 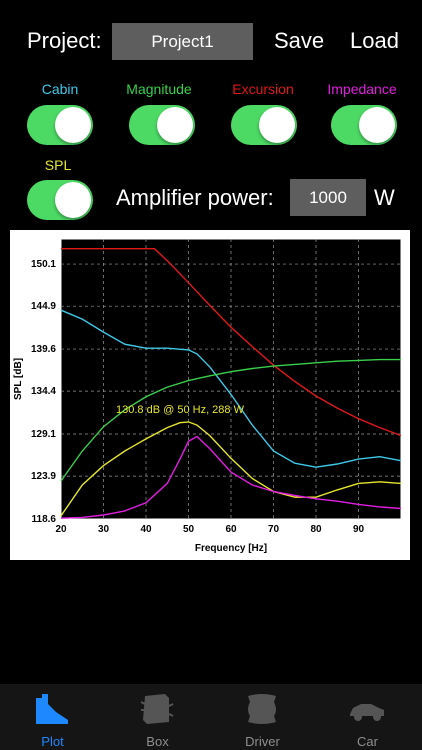 What do you see at coordinates (180, 410) in the screenshot?
I see `chart-annotation: 130.8 dB @ 50 Hz, 288 W` at bounding box center [180, 410].